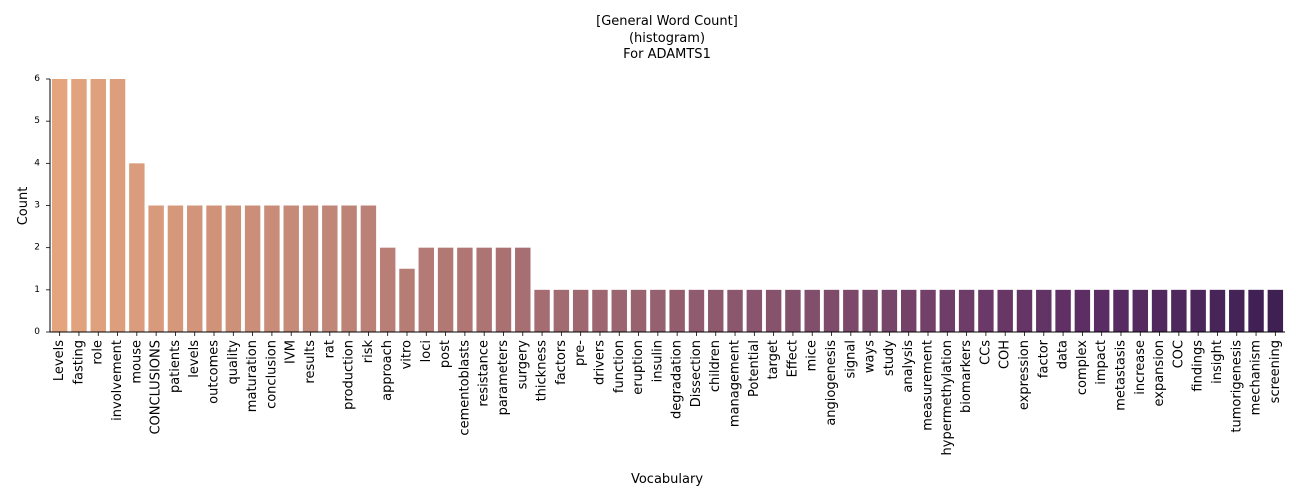 The image size is (1300, 500). Describe the element at coordinates (1082, 310) in the screenshot. I see `bar-complex` at that location.